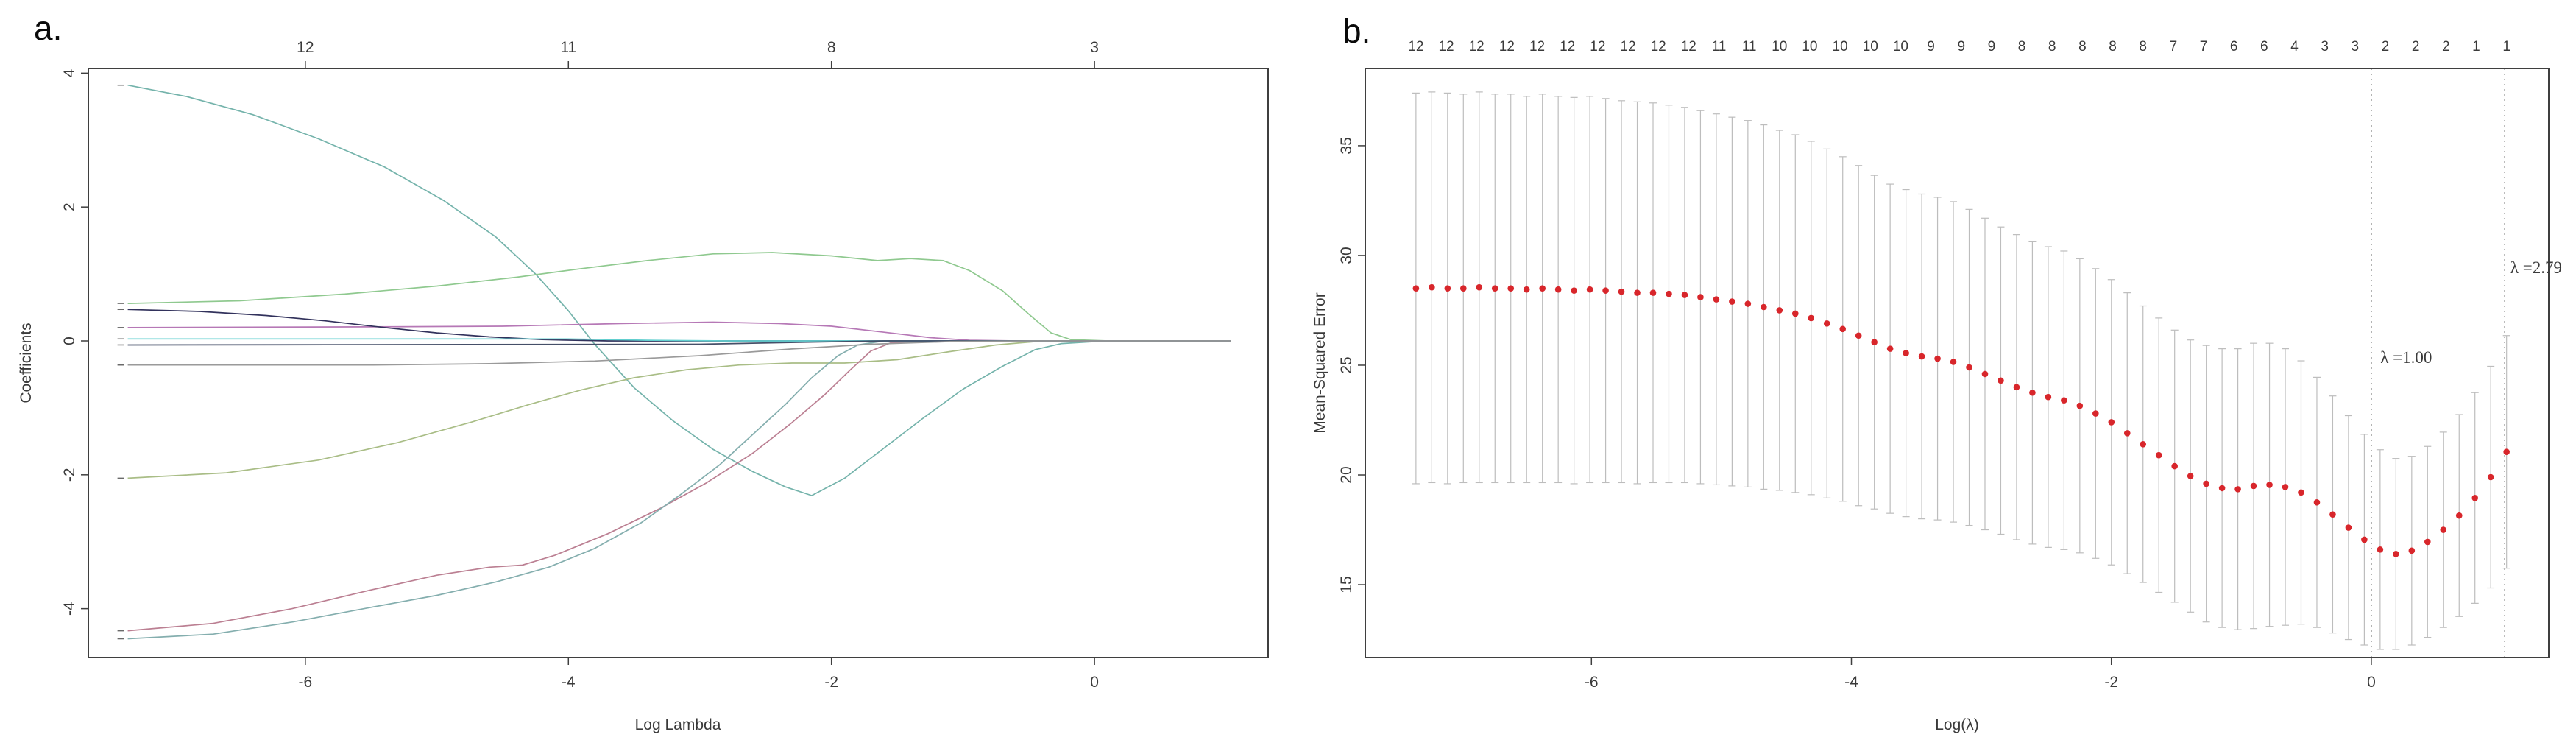 This screenshot has height=754, width=2576. I want to click on panel-a-tag: a., so click(48, 28).